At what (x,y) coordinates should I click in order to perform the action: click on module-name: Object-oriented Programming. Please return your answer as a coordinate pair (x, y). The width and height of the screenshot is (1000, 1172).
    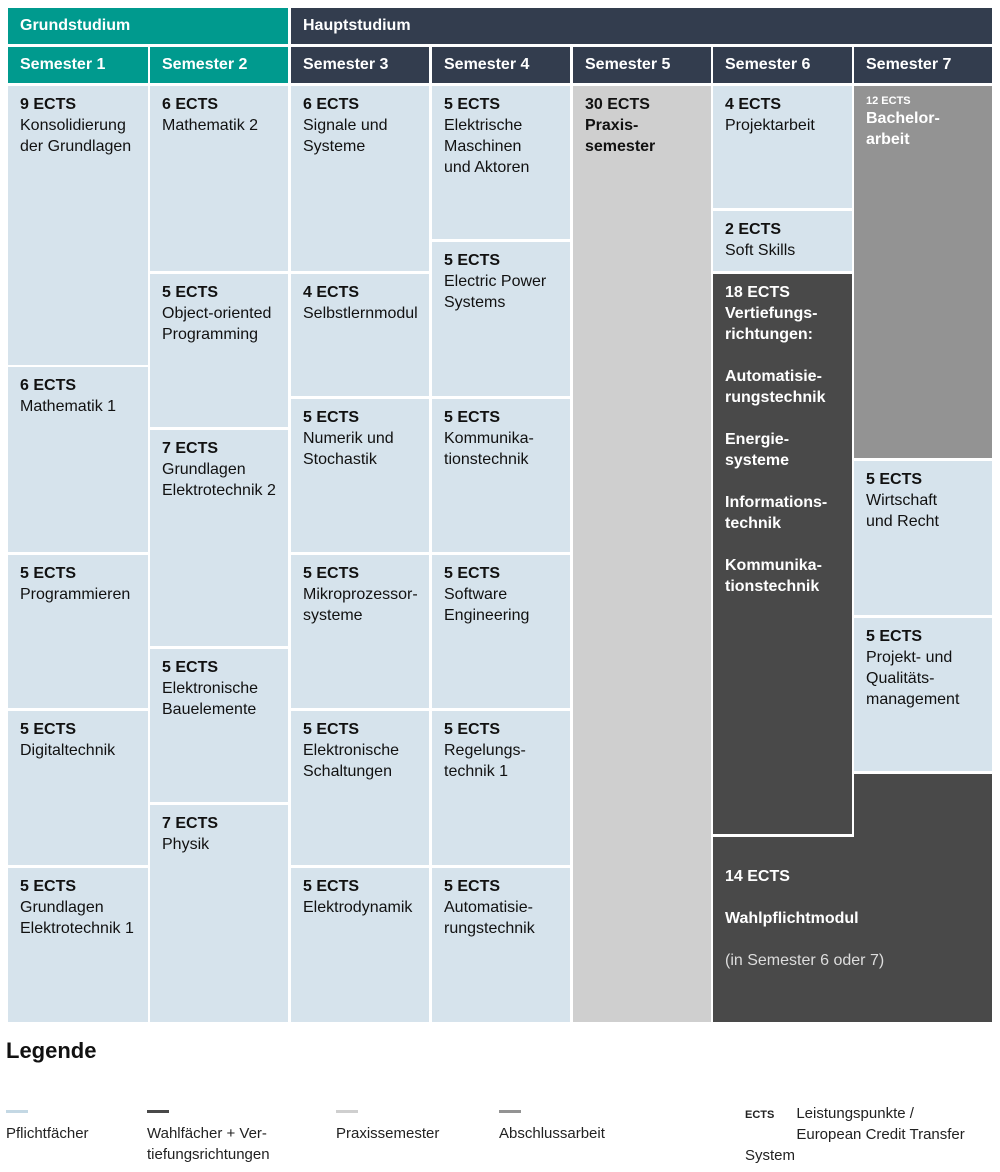
    Looking at the image, I should click on (217, 324).